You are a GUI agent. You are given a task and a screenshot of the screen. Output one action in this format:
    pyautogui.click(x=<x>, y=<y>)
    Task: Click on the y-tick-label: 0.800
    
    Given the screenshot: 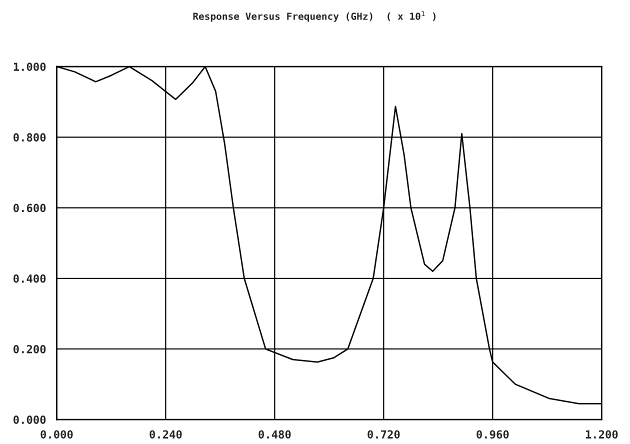 What is the action you would take?
    pyautogui.click(x=30, y=137)
    